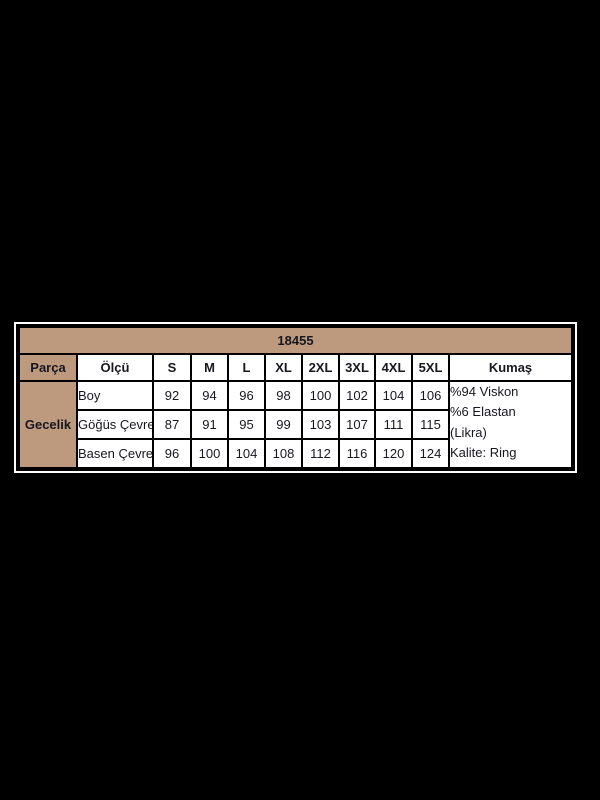  Describe the element at coordinates (393, 424) in the screenshot. I see `size-value-cell: 111` at that location.